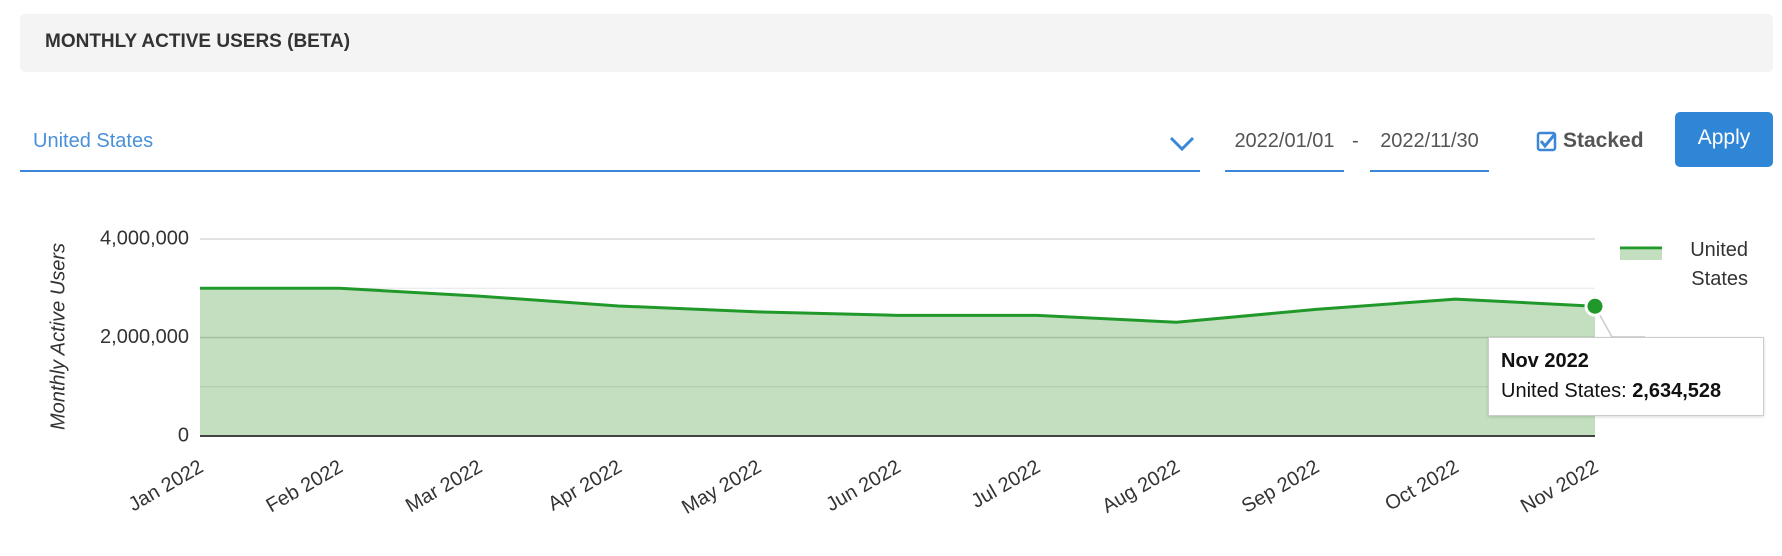 Image resolution: width=1782 pixels, height=556 pixels. I want to click on checkbox-box, so click(1546, 141).